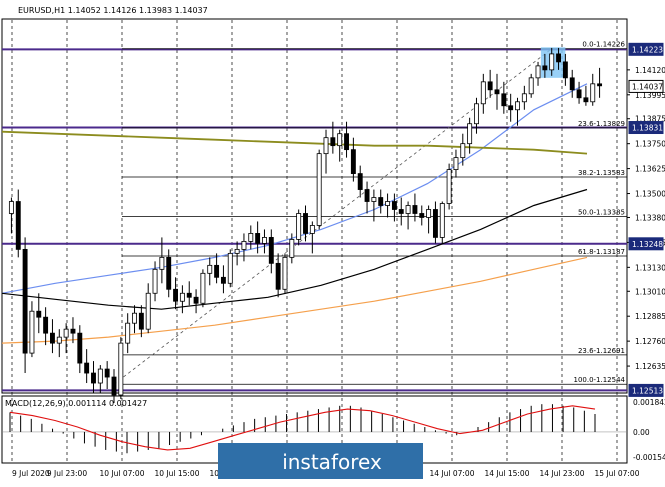  I want to click on price-tag-label: 1.13248, so click(647, 244).